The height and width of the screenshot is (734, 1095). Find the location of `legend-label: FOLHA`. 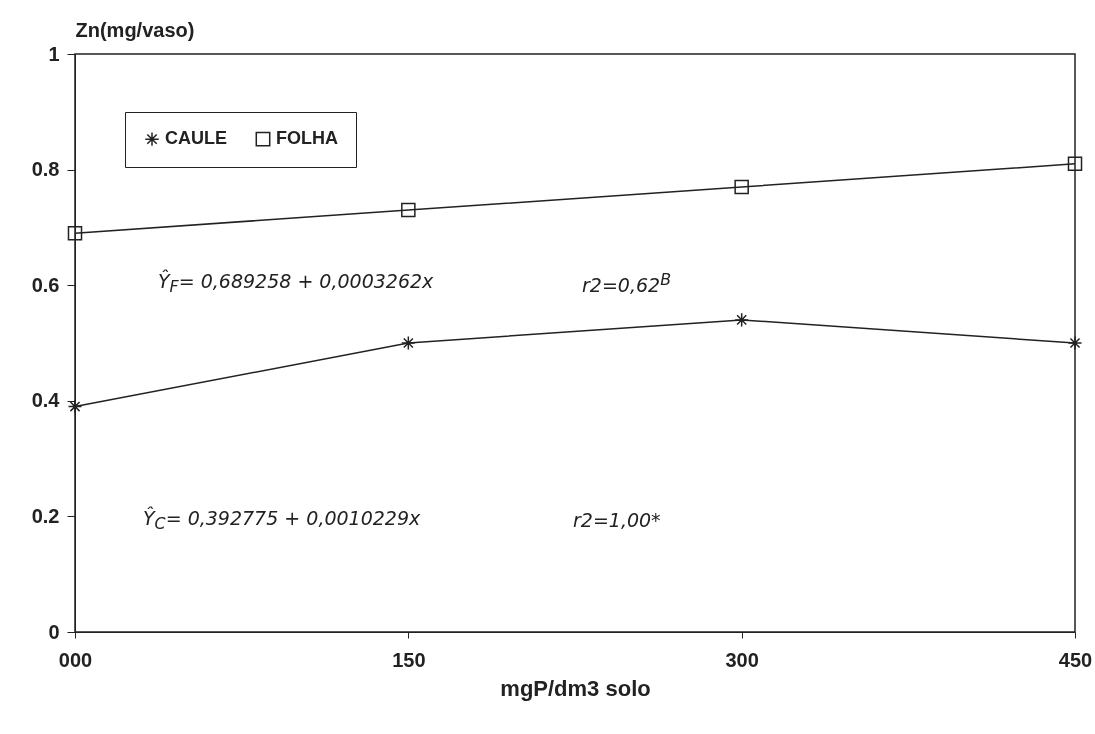

legend-label: FOLHA is located at coordinates (307, 138).